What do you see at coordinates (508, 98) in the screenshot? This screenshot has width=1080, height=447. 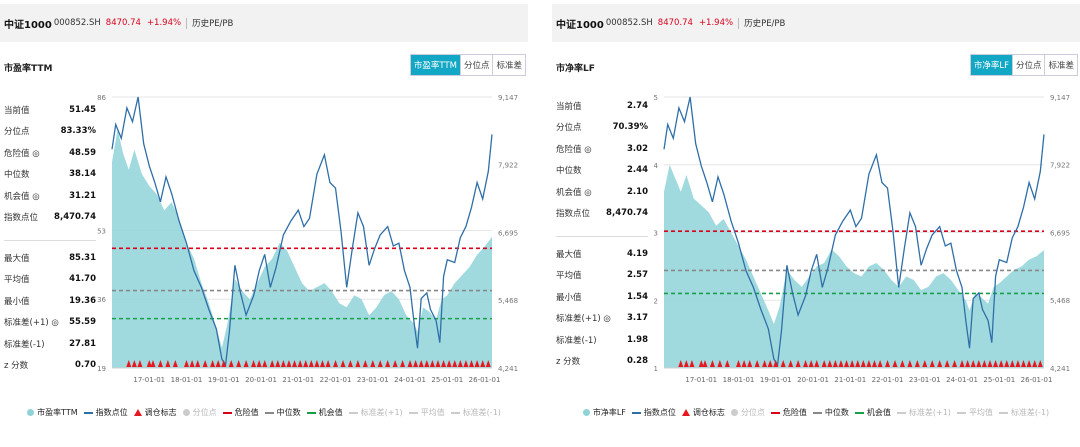 I see `y2-tick-label: 9,147` at bounding box center [508, 98].